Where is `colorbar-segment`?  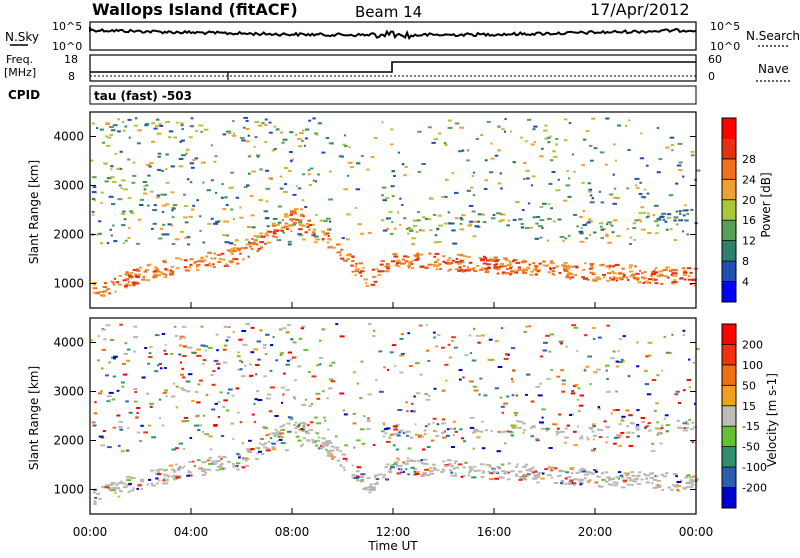
colorbar-segment is located at coordinates (729, 190).